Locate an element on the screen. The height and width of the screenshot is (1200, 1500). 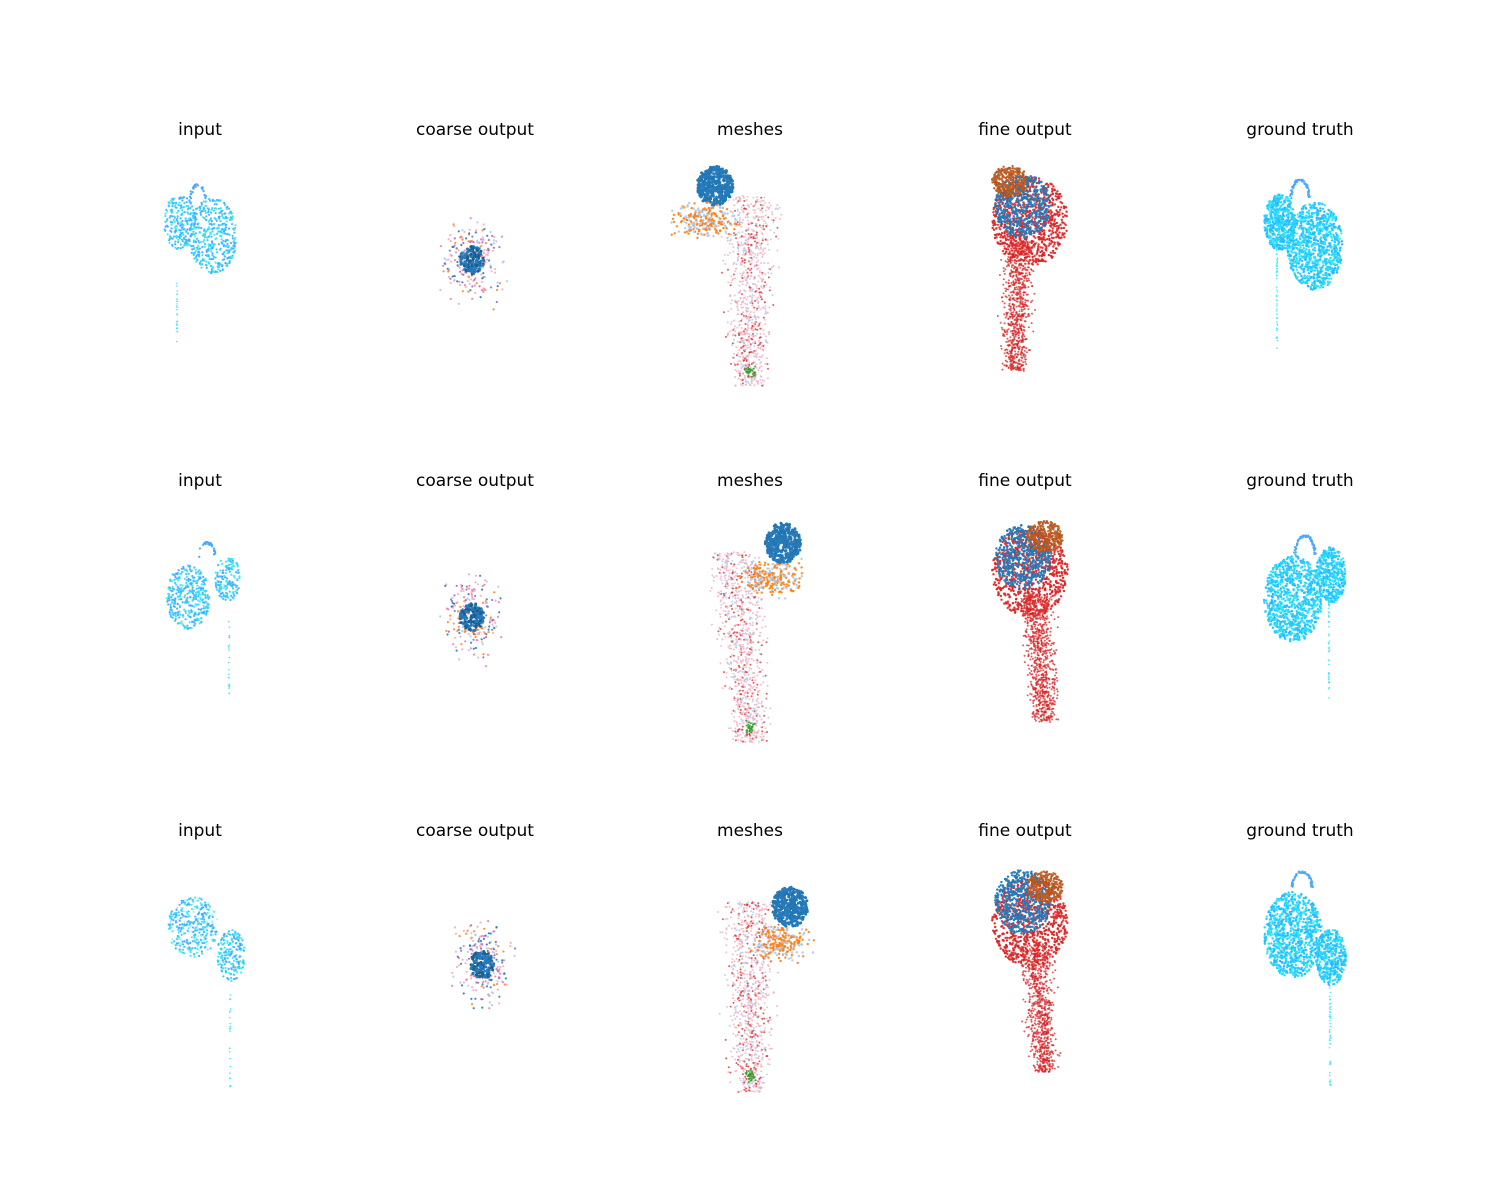
panel-fine-output-row1: fine output is located at coordinates (1025, 270).